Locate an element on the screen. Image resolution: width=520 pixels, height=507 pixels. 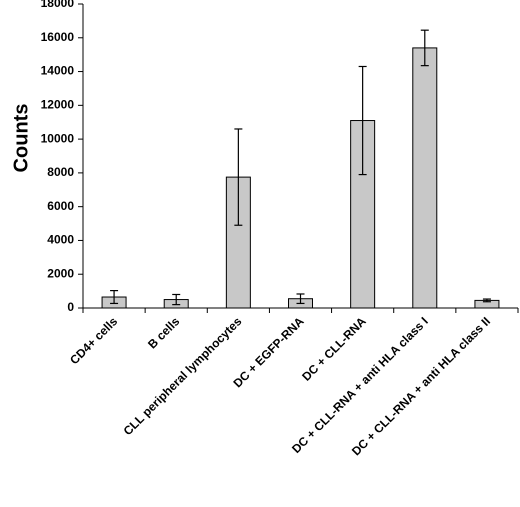
y-tick-label: 0 is located at coordinates (70, 307).